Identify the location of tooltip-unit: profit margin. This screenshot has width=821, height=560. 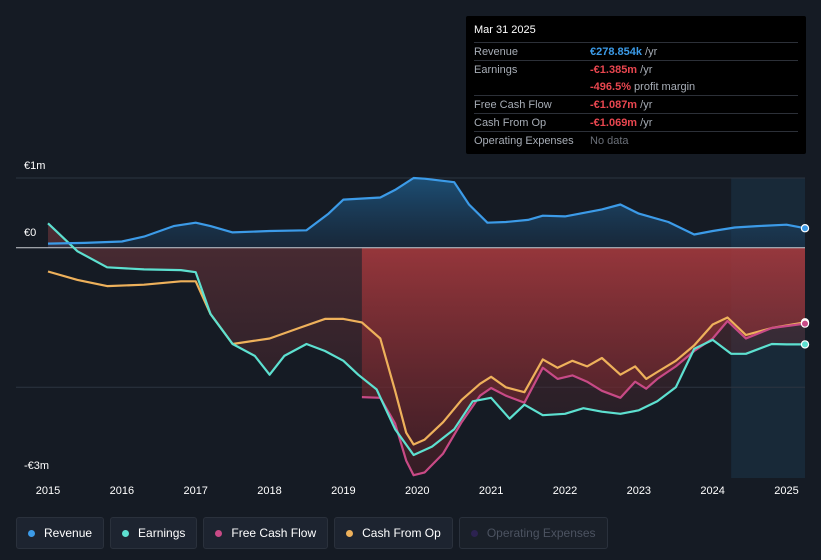
(663, 86).